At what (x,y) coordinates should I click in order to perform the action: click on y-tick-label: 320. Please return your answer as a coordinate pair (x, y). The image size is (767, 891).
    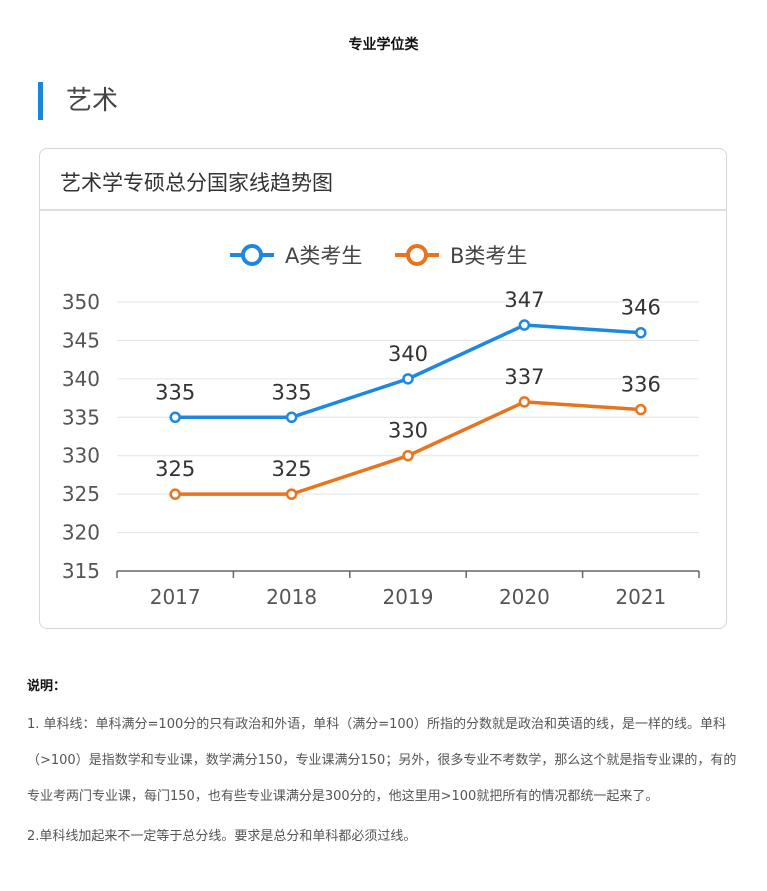
    Looking at the image, I should click on (81, 533).